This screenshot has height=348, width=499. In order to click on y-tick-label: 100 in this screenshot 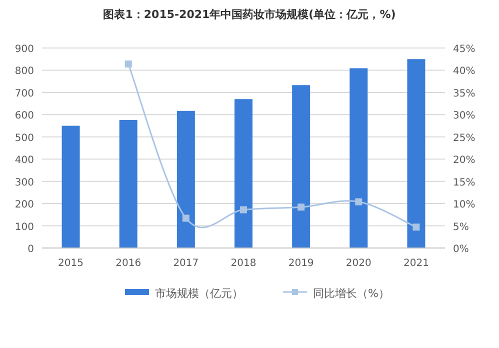, I will do `click(24, 227)`.